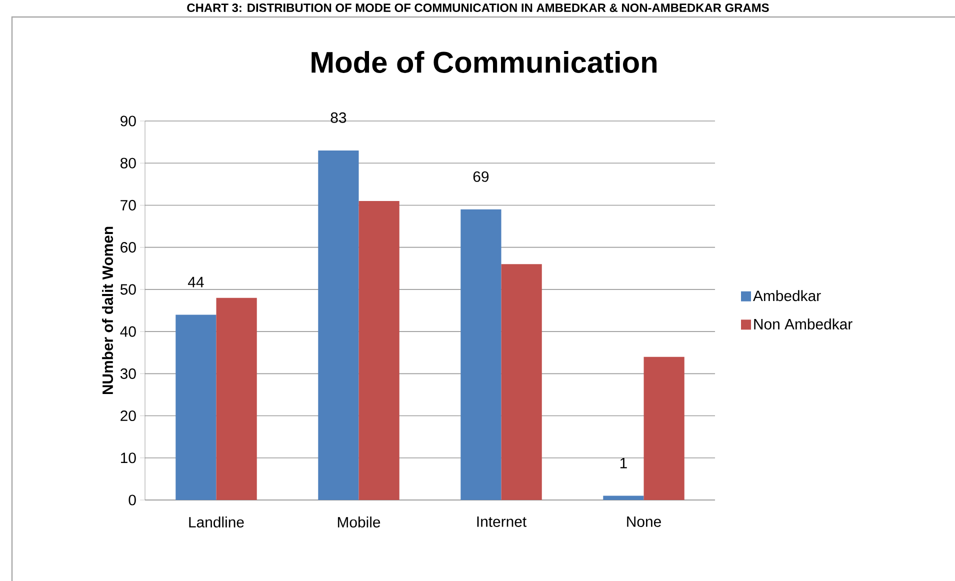 This screenshot has width=955, height=581. I want to click on y-tick-label: 10, so click(128, 458).